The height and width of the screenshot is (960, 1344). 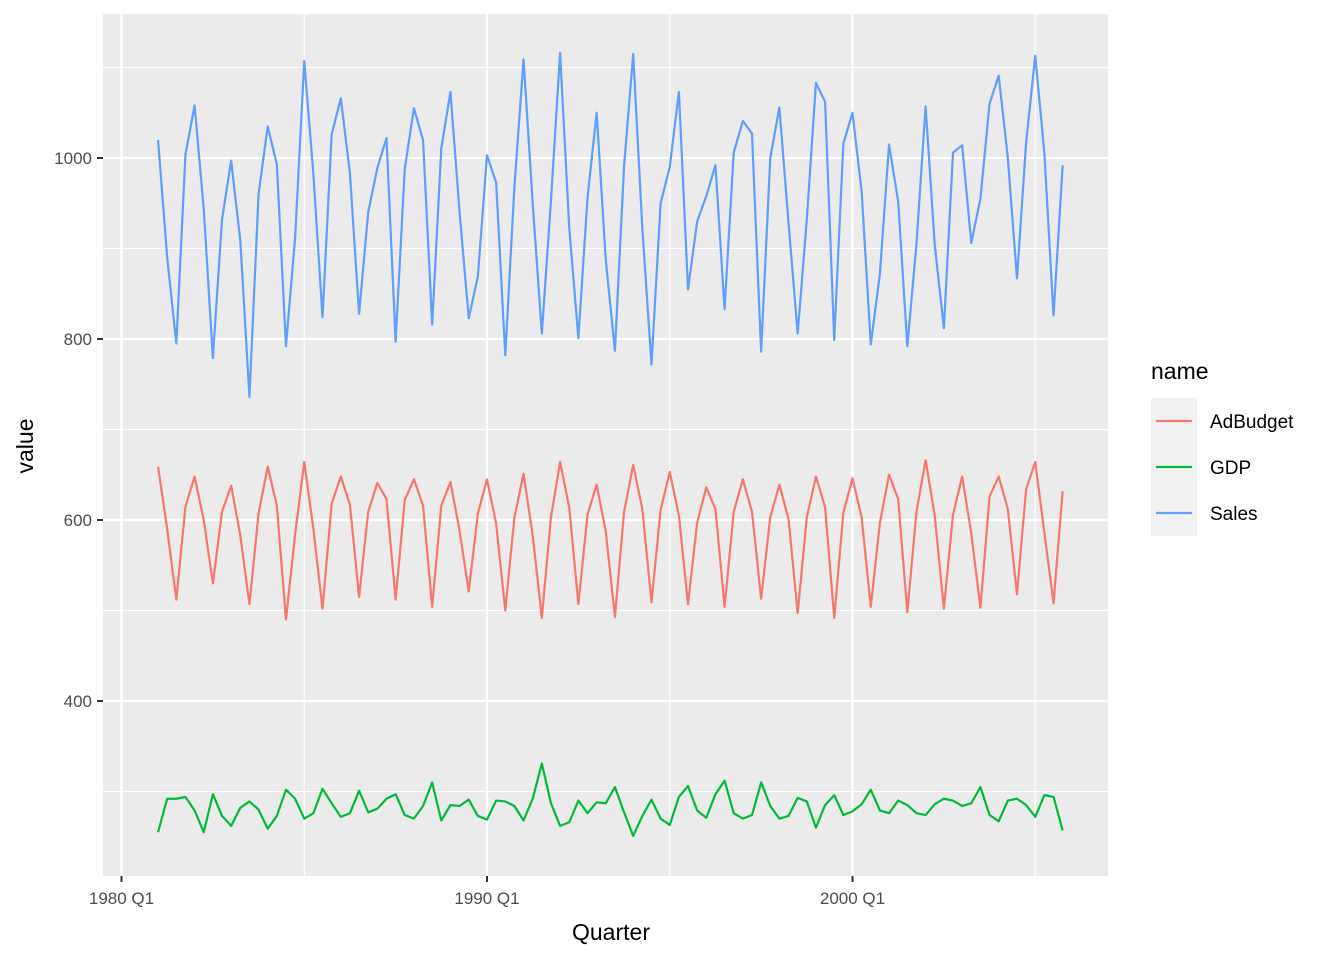 What do you see at coordinates (121, 898) in the screenshot?
I see `x-tick-label: 1980 Q1` at bounding box center [121, 898].